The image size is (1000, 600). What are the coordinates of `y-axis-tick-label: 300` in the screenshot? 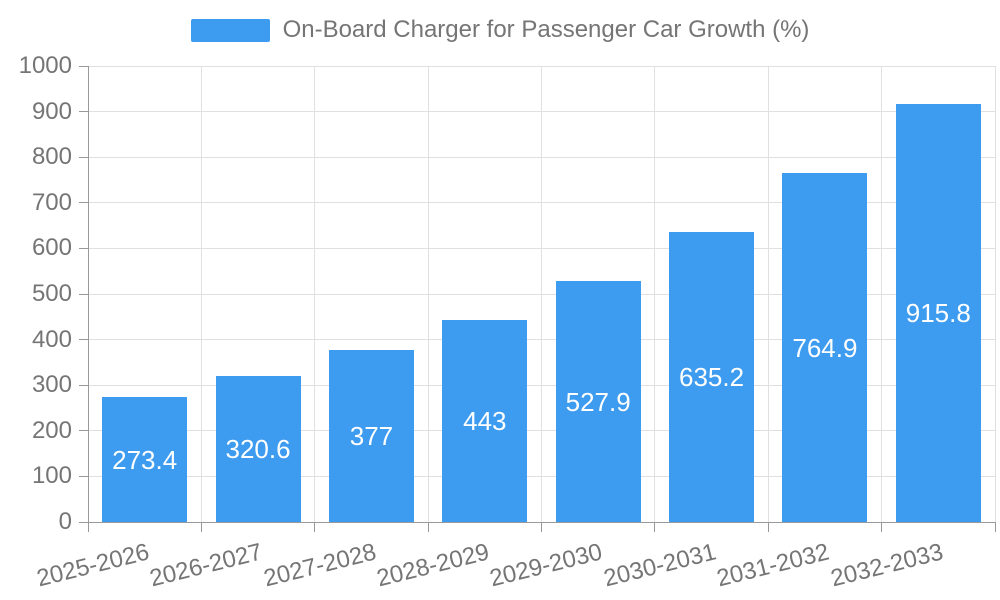 It's located at (51, 385).